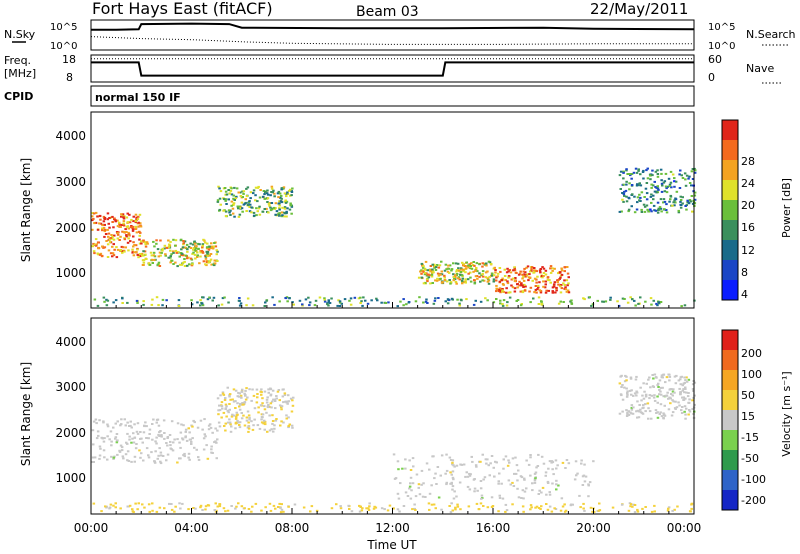 The width and height of the screenshot is (800, 554). I want to click on velocity-ytick-3000: 3000, so click(70, 387).